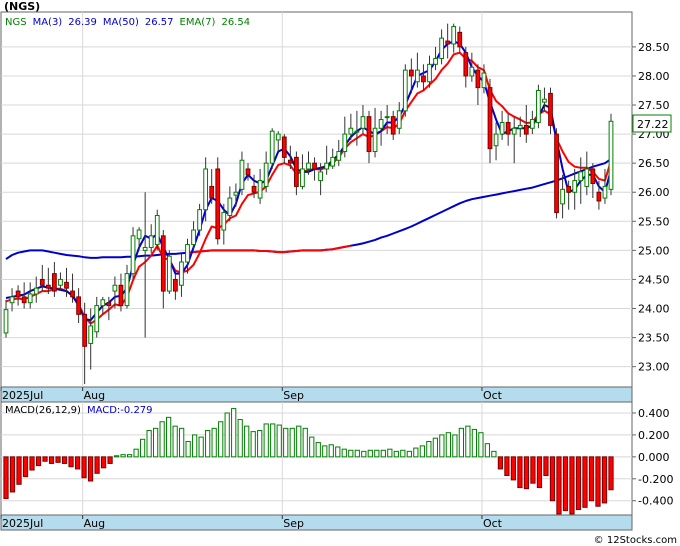 The width and height of the screenshot is (680, 546). I want to click on macd-tick-label: -0.400, so click(655, 501).